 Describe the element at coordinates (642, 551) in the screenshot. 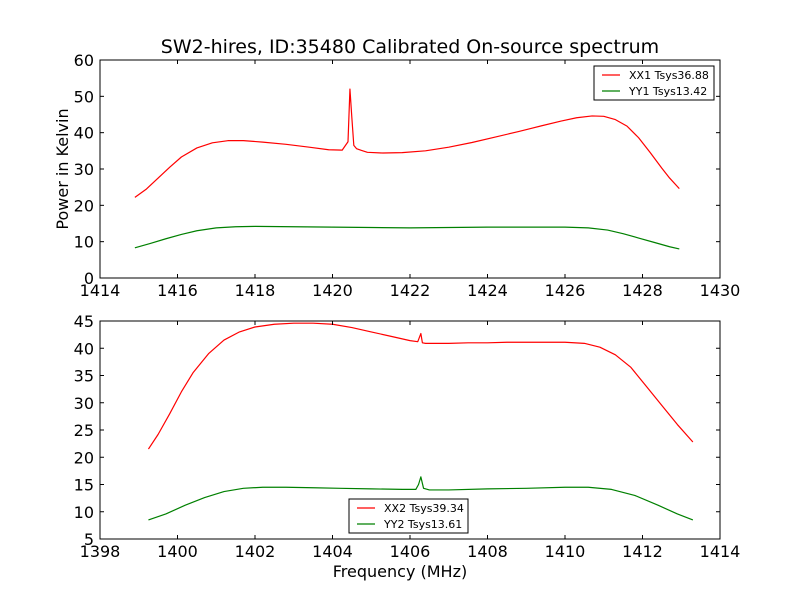

I see `x-tick-label: 1412` at that location.